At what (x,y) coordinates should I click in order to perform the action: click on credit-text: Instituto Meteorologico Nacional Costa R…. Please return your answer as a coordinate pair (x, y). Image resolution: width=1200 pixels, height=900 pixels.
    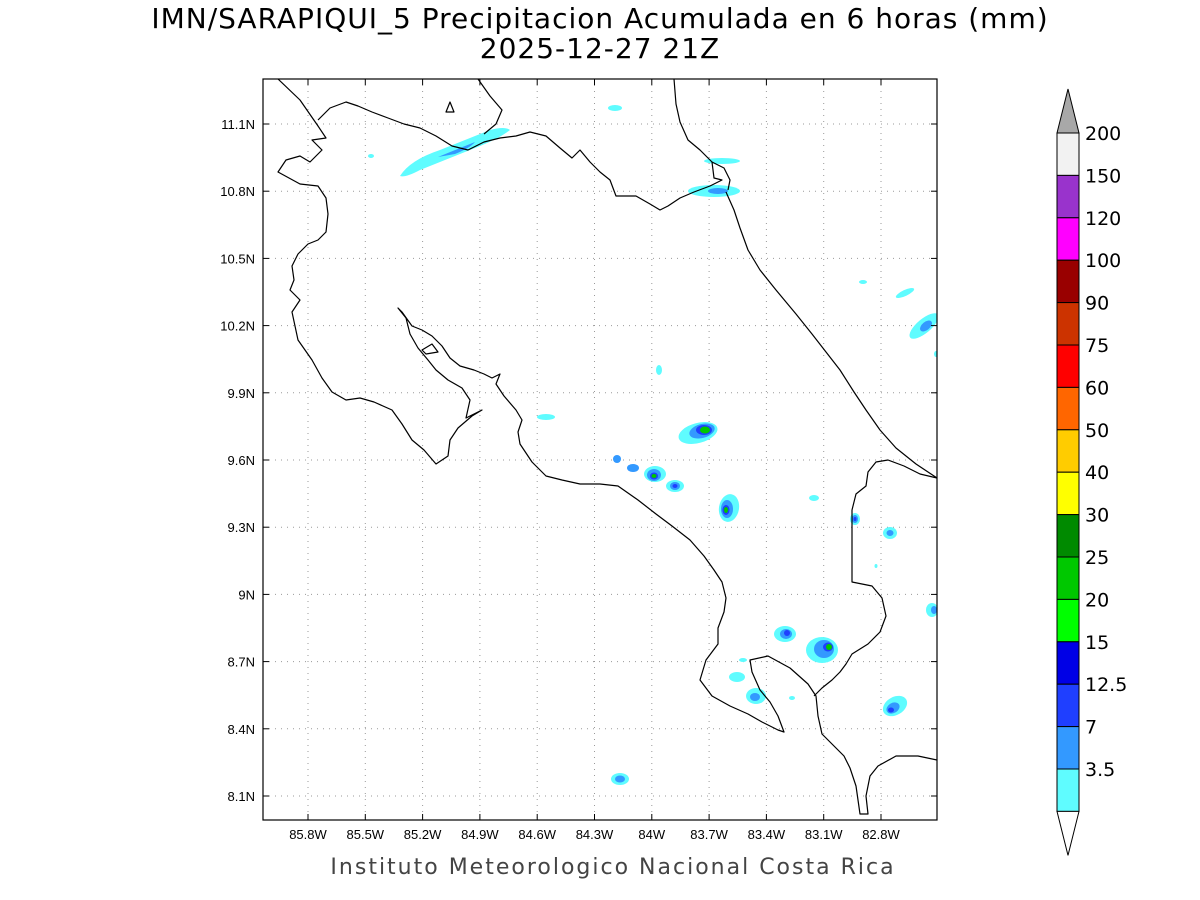
    Looking at the image, I should click on (613, 867).